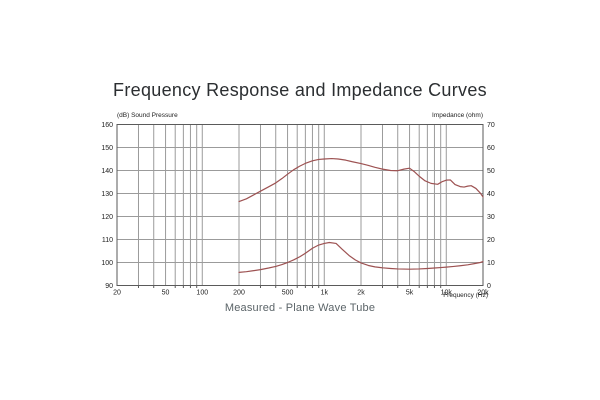 The width and height of the screenshot is (600, 400). What do you see at coordinates (117, 293) in the screenshot?
I see `x-tick-label: 20` at bounding box center [117, 293].